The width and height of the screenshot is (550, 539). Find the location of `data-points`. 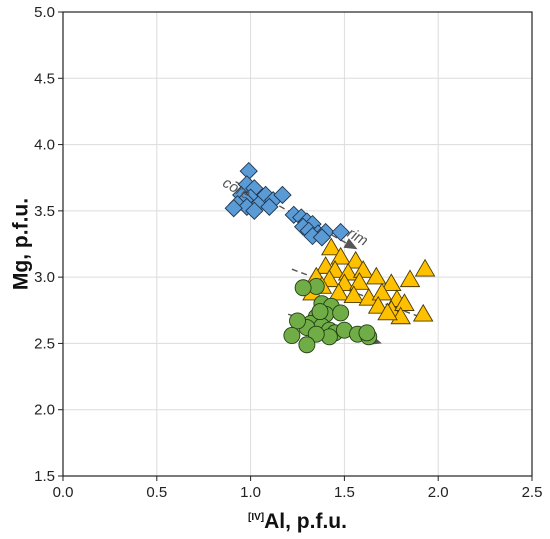

data-points is located at coordinates (330, 257).